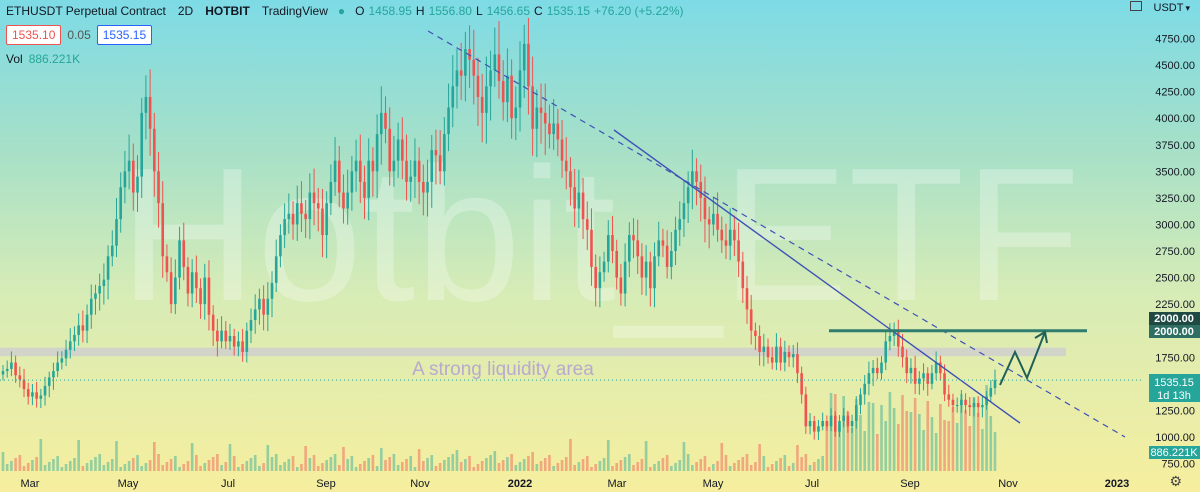 The width and height of the screenshot is (1200, 492). I want to click on volume-legend: Vol 886.221K, so click(43, 59).